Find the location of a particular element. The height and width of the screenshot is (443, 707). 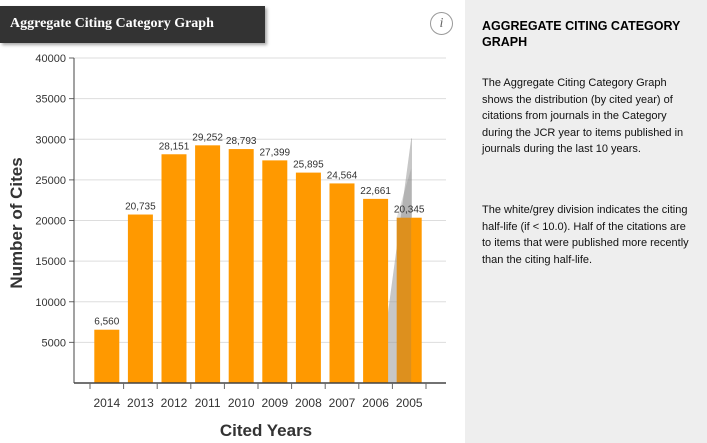

x-tick-label-2006: 2006 is located at coordinates (375, 403).